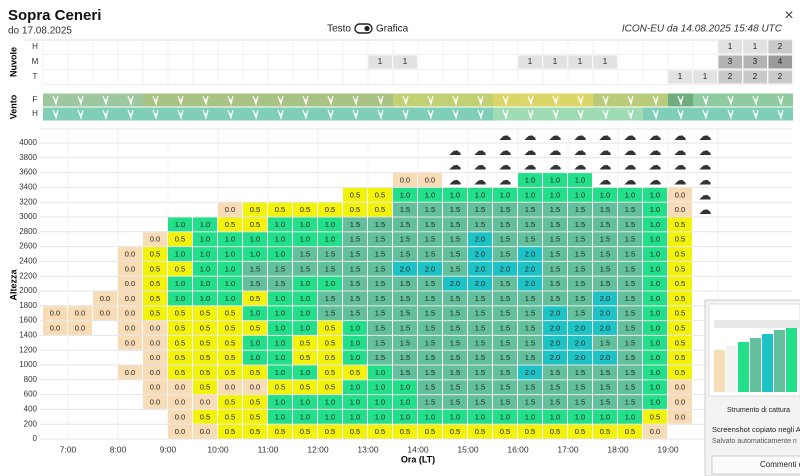  Describe the element at coordinates (339, 29) in the screenshot. I see `toggle-left: Testo` at that location.